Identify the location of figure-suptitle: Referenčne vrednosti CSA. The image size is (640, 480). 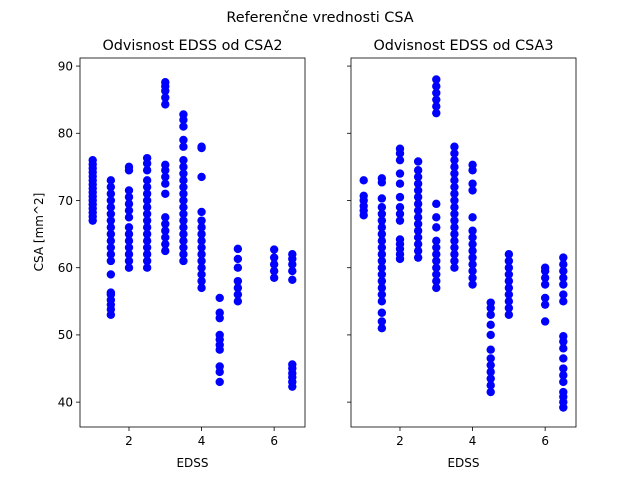
(319, 18).